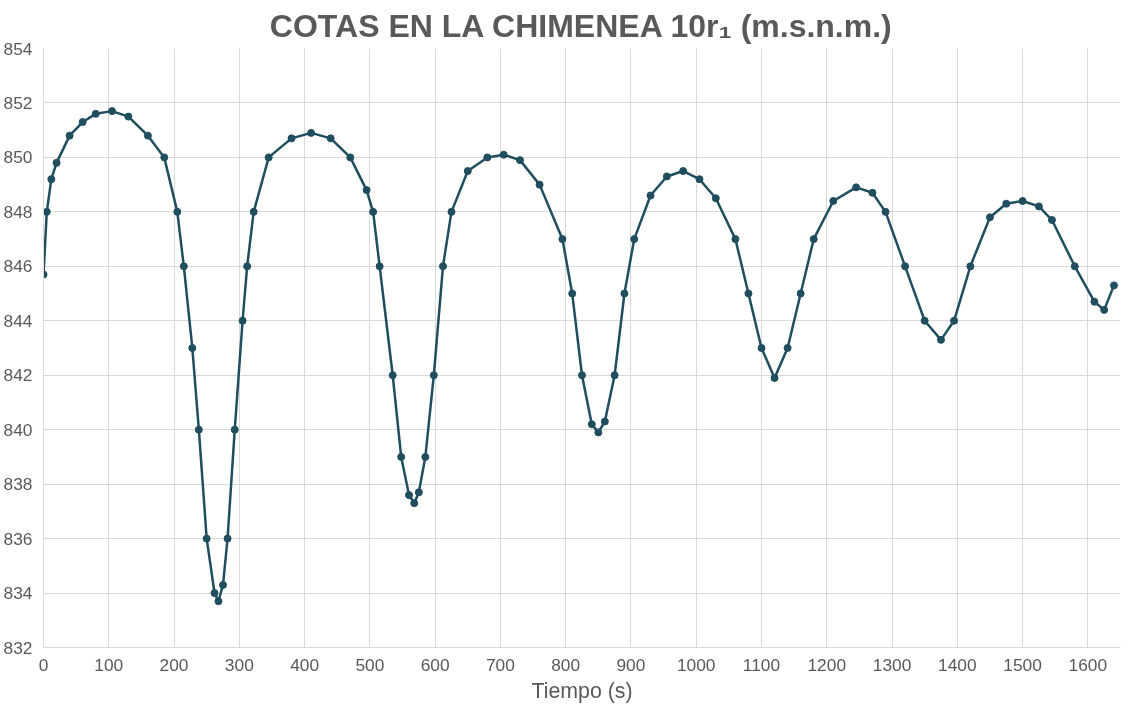  Describe the element at coordinates (827, 664) in the screenshot. I see `x-tick-label: 1200` at that location.